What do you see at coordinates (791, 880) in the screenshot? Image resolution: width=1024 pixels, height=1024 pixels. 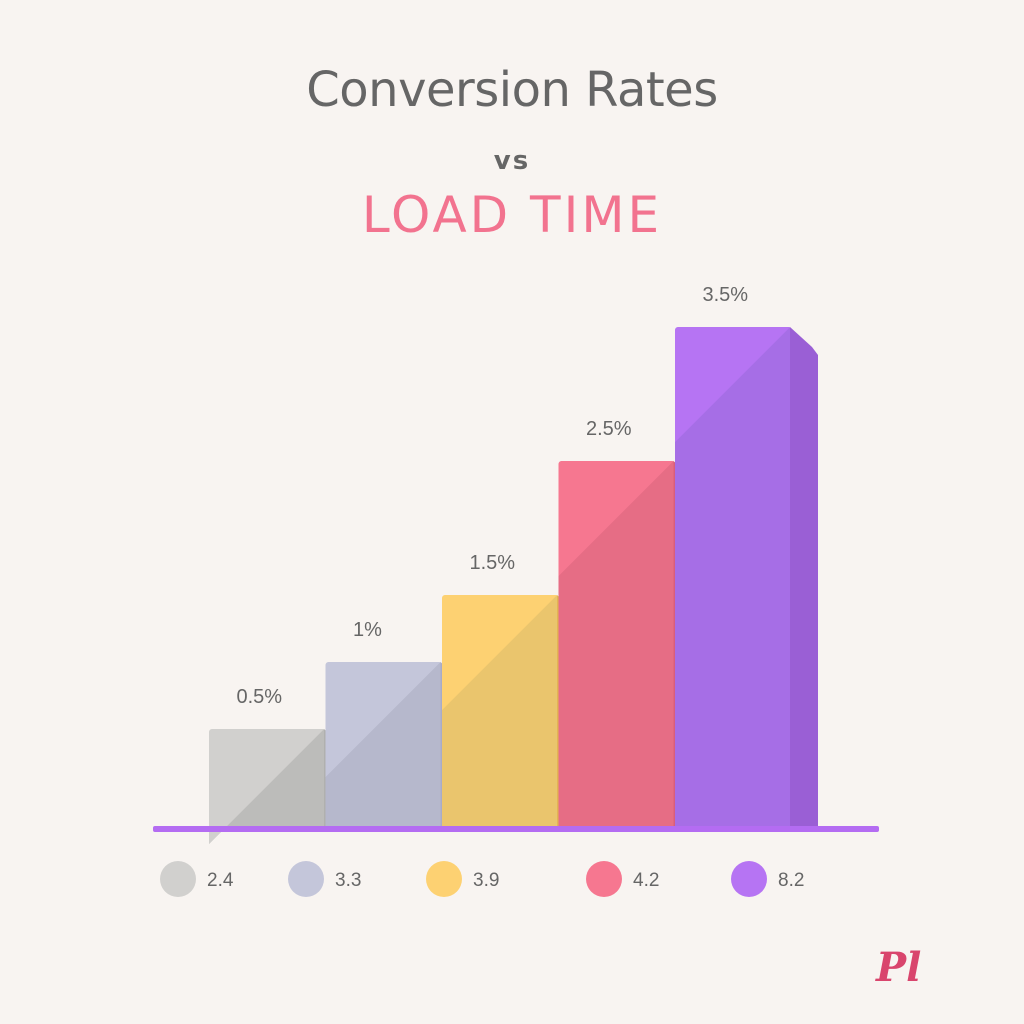 I see `legend-label-5: 8.2` at bounding box center [791, 880].